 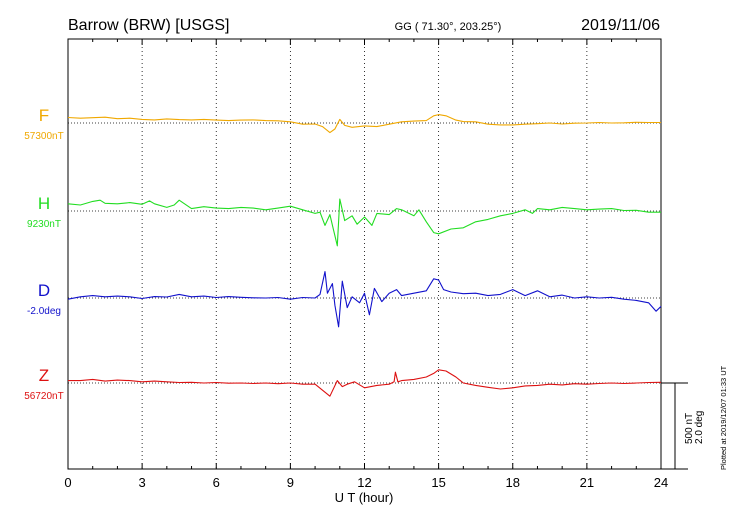 What do you see at coordinates (44, 224) in the screenshot?
I see `baseline-value-H: 9230nT` at bounding box center [44, 224].